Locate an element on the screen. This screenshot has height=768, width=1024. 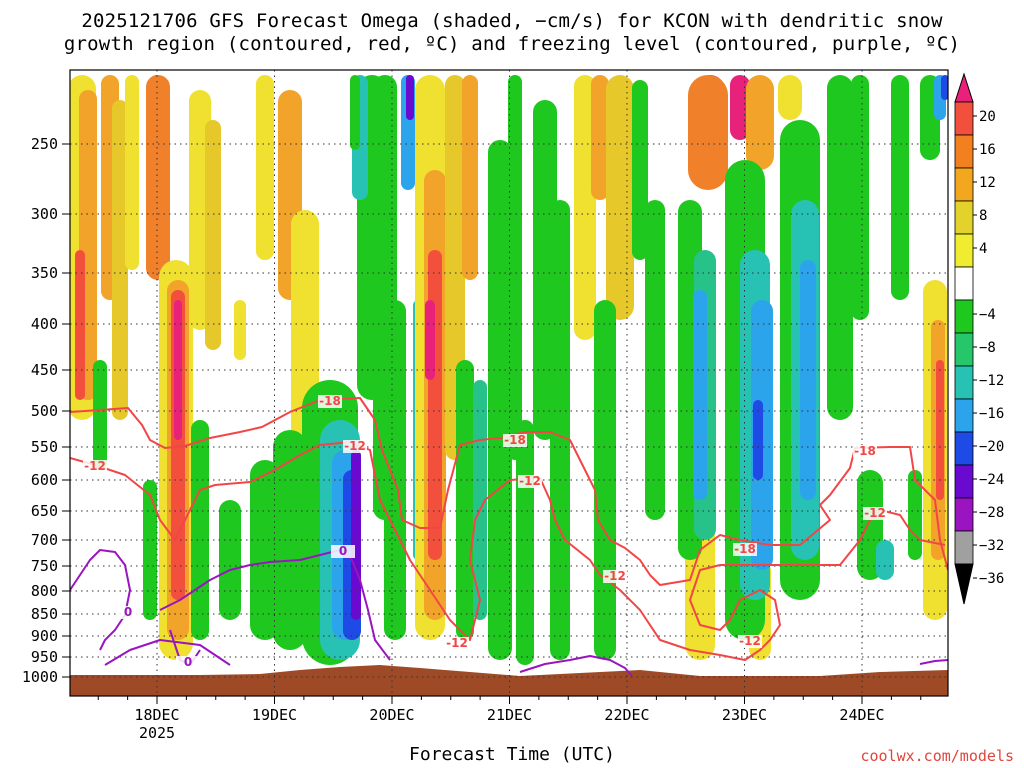
colorbar-label: −28 is located at coordinates (991, 513).